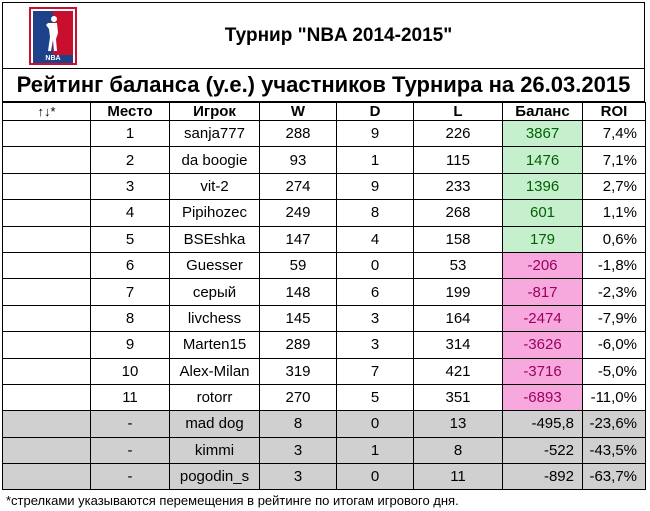  I want to click on cell-place: 8, so click(130, 318).